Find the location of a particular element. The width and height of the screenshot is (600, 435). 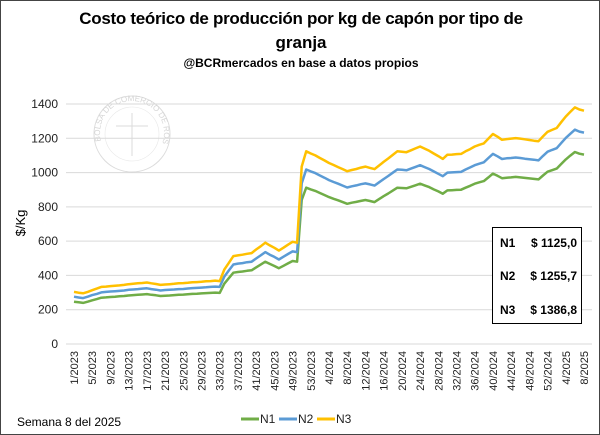

value-row-n3: N3 $ 1386,8 is located at coordinates (540, 310).